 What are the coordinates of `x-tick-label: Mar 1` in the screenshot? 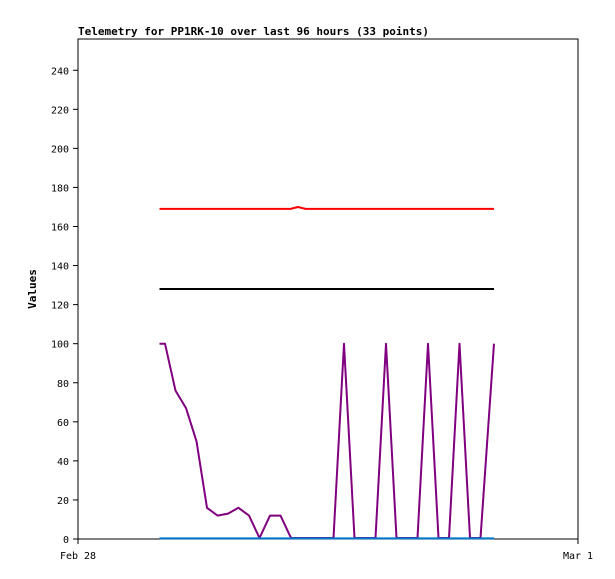 It's located at (578, 556).